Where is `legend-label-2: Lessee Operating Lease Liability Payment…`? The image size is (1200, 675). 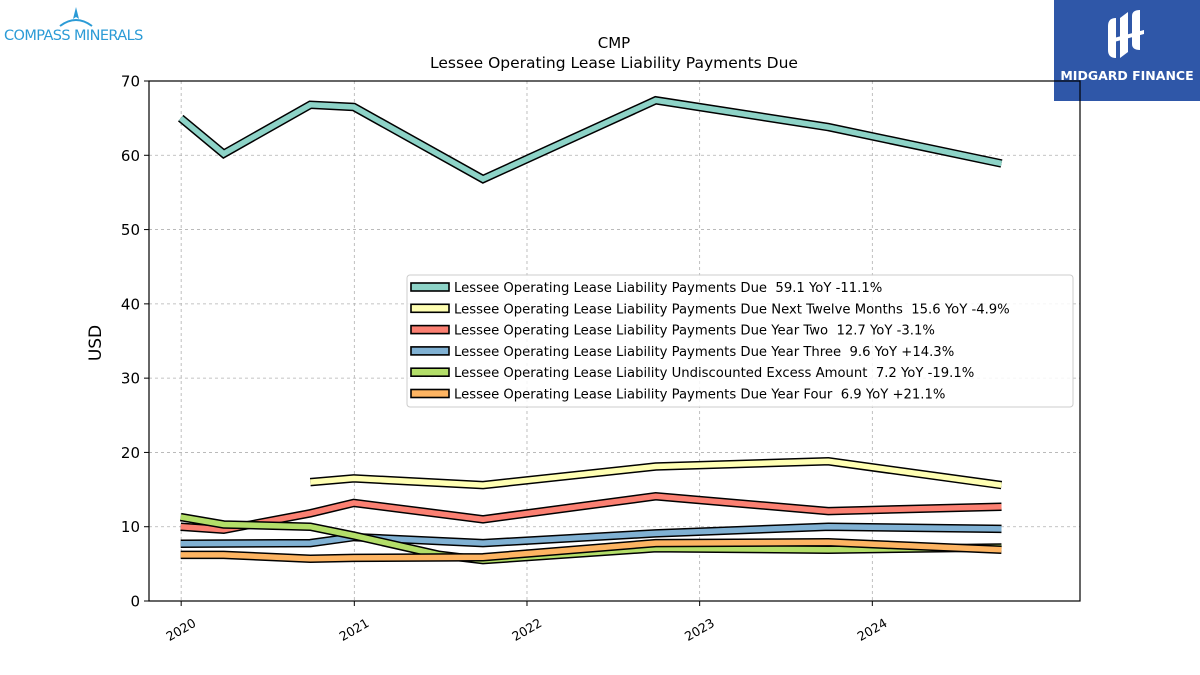
legend-label-2: Lessee Operating Lease Liability Payment… is located at coordinates (694, 331).